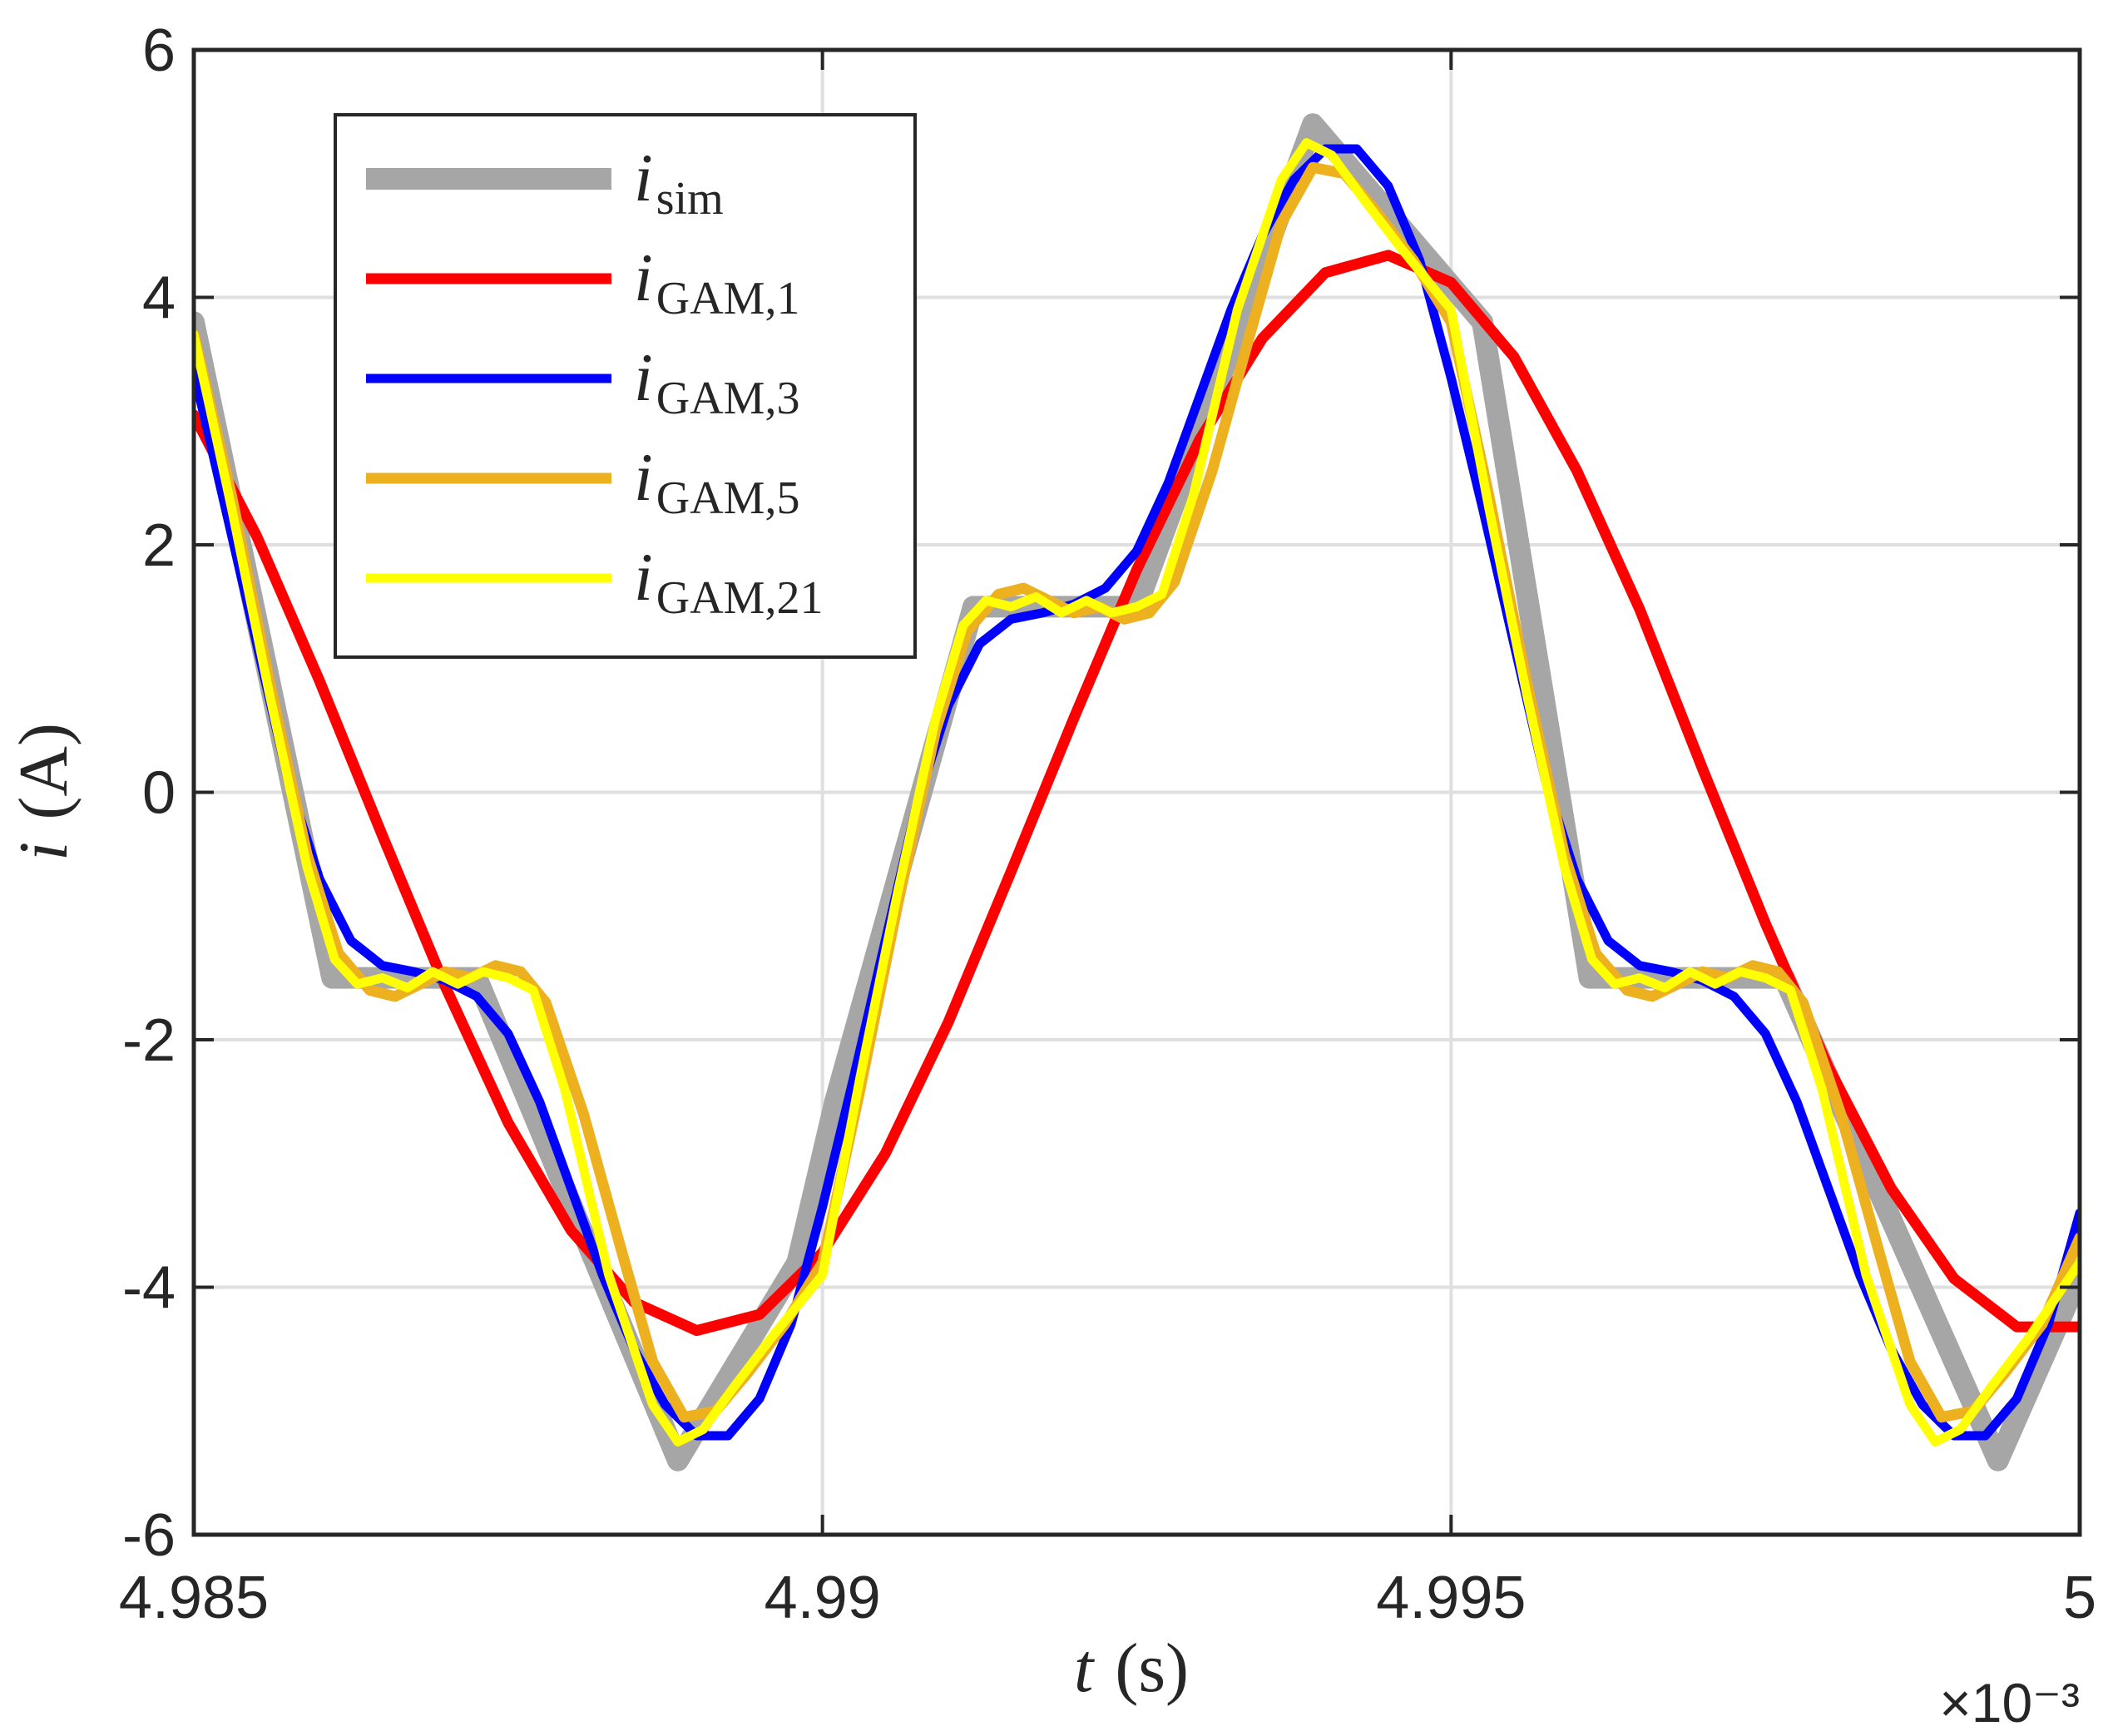 Image resolution: width=2108 pixels, height=1736 pixels. I want to click on x-tick-label: 5, so click(2079, 1598).